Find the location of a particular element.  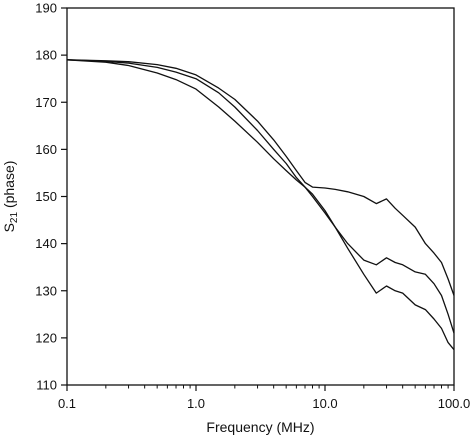

y-tick-label: 160 is located at coordinates (46, 149).